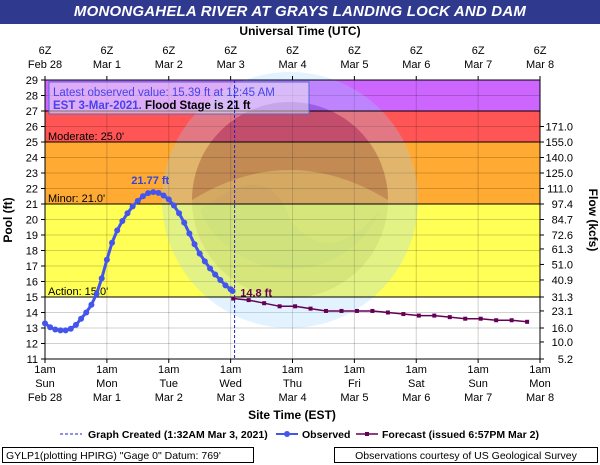  I want to click on flow-tick-label: 31.3, so click(562, 298).